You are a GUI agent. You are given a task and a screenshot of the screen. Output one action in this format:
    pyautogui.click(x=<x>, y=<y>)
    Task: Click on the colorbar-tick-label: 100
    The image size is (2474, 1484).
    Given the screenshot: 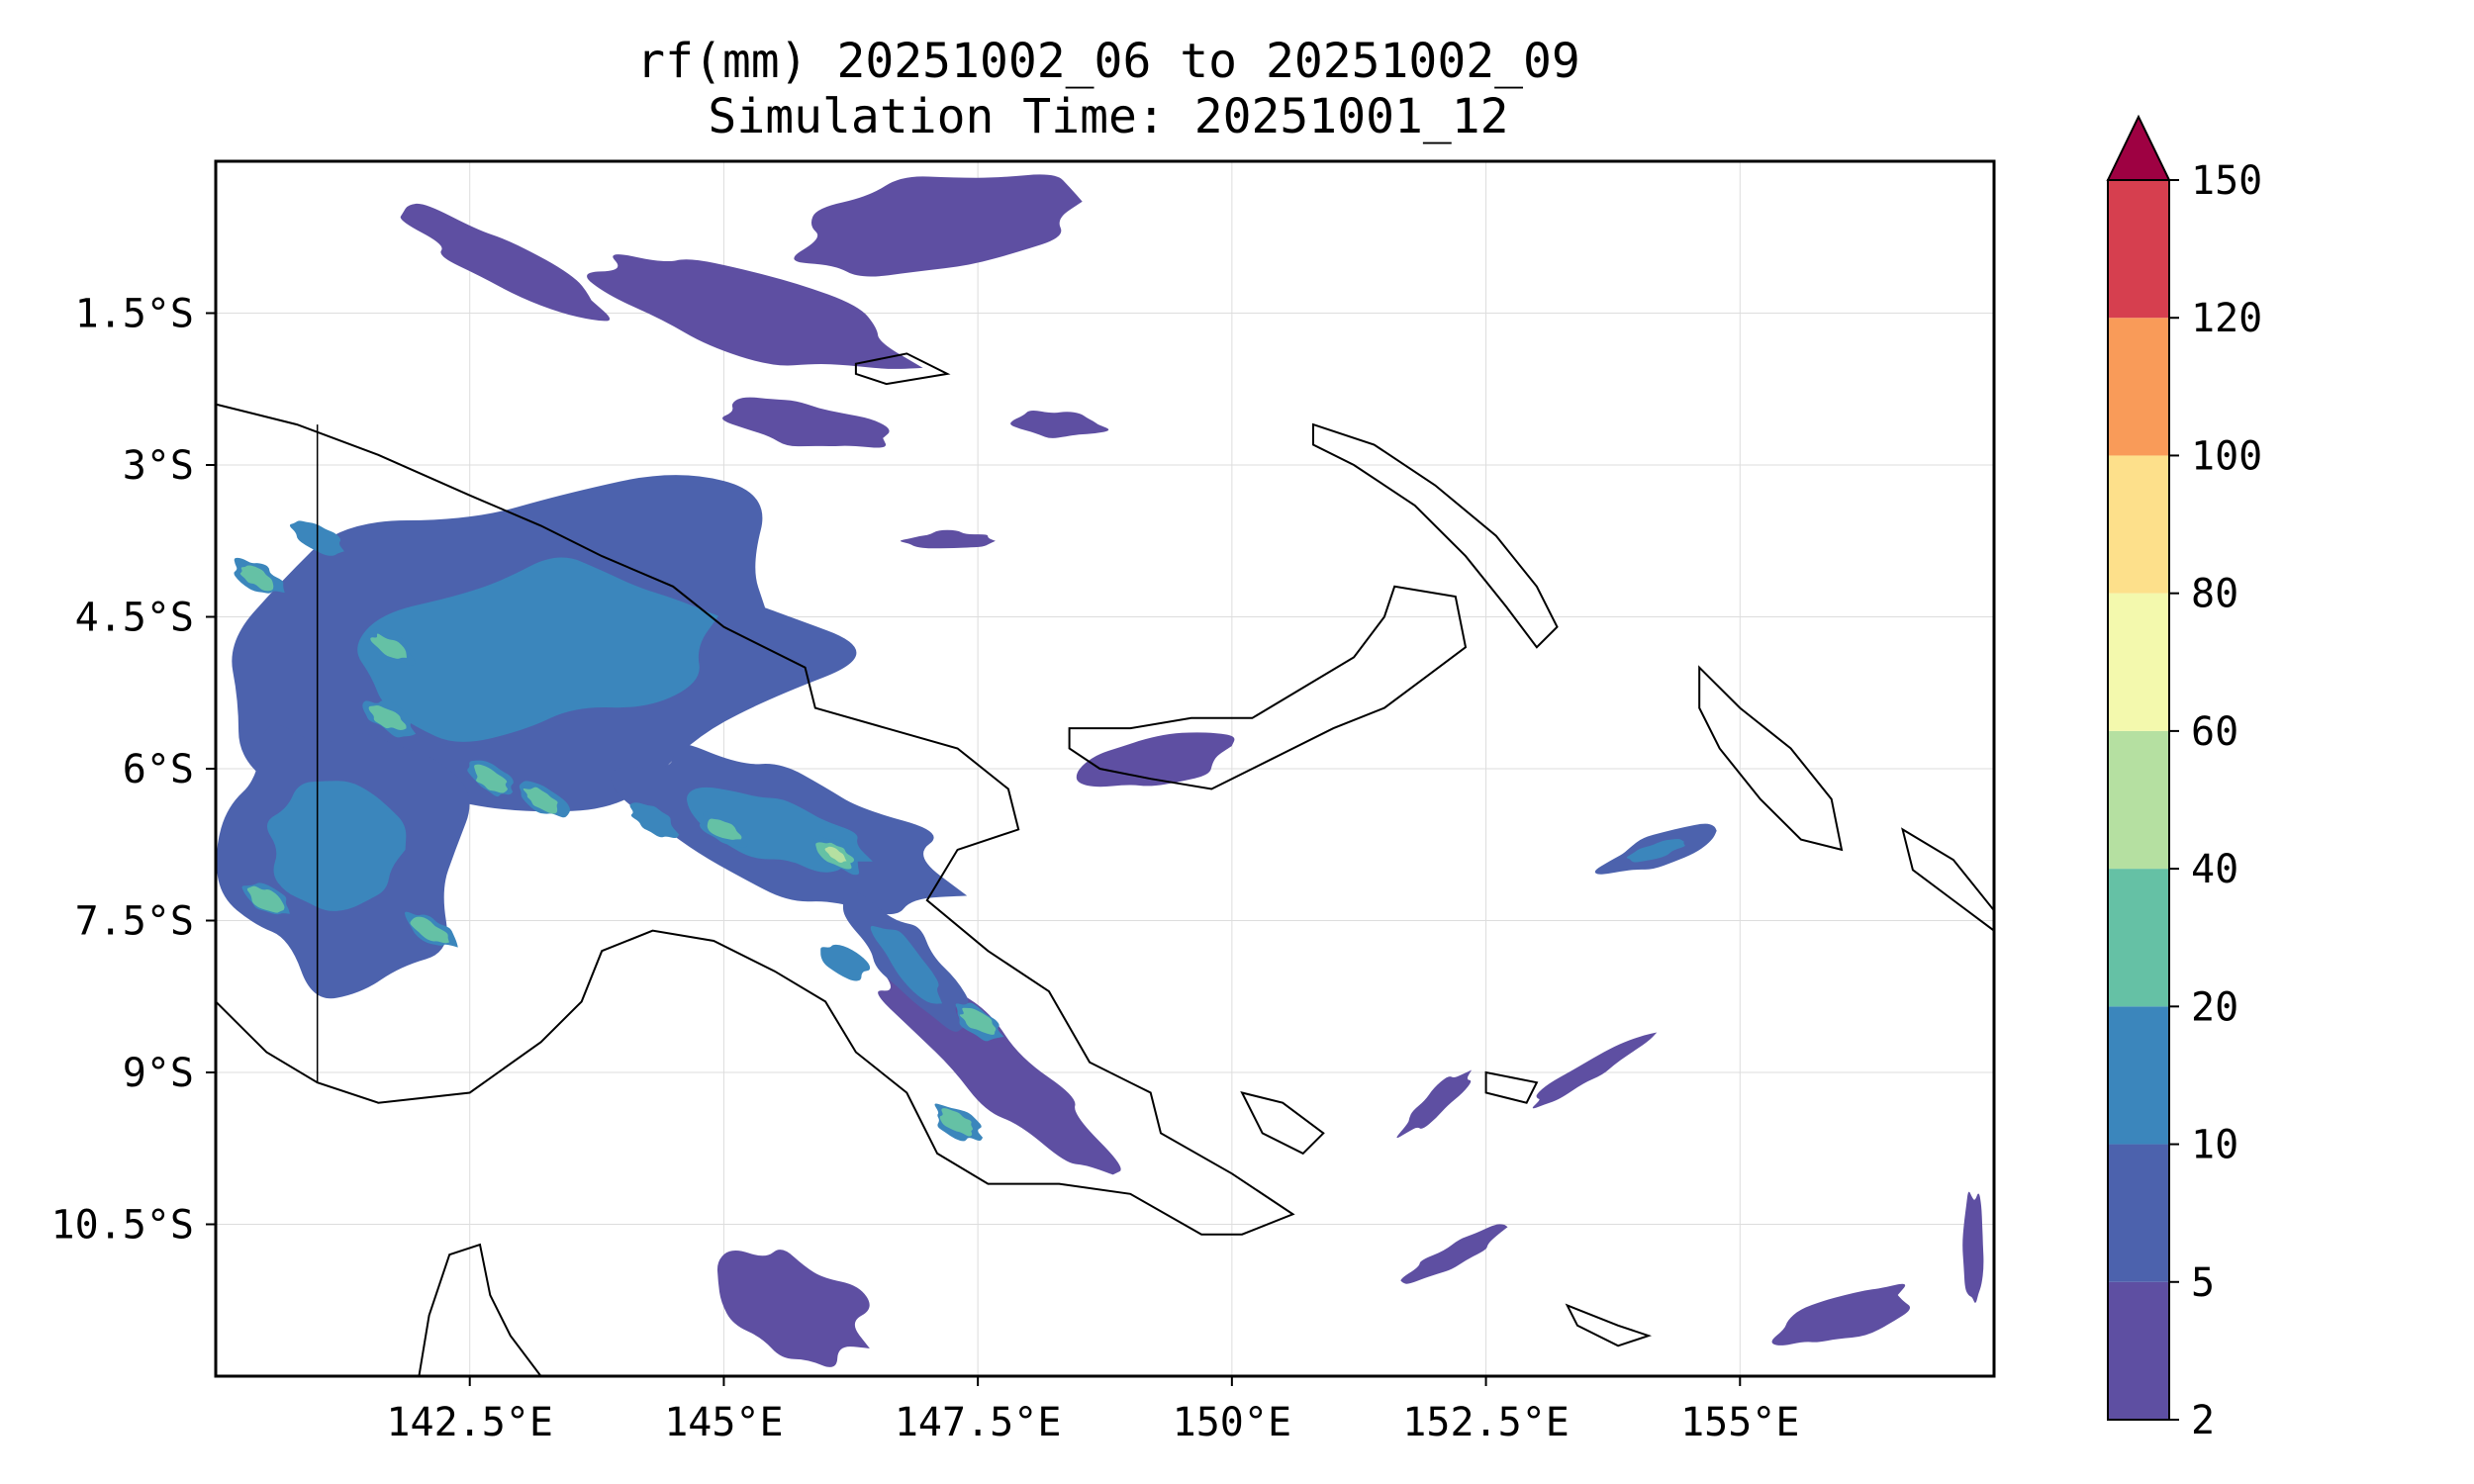 What is the action you would take?
    pyautogui.click(x=2226, y=456)
    